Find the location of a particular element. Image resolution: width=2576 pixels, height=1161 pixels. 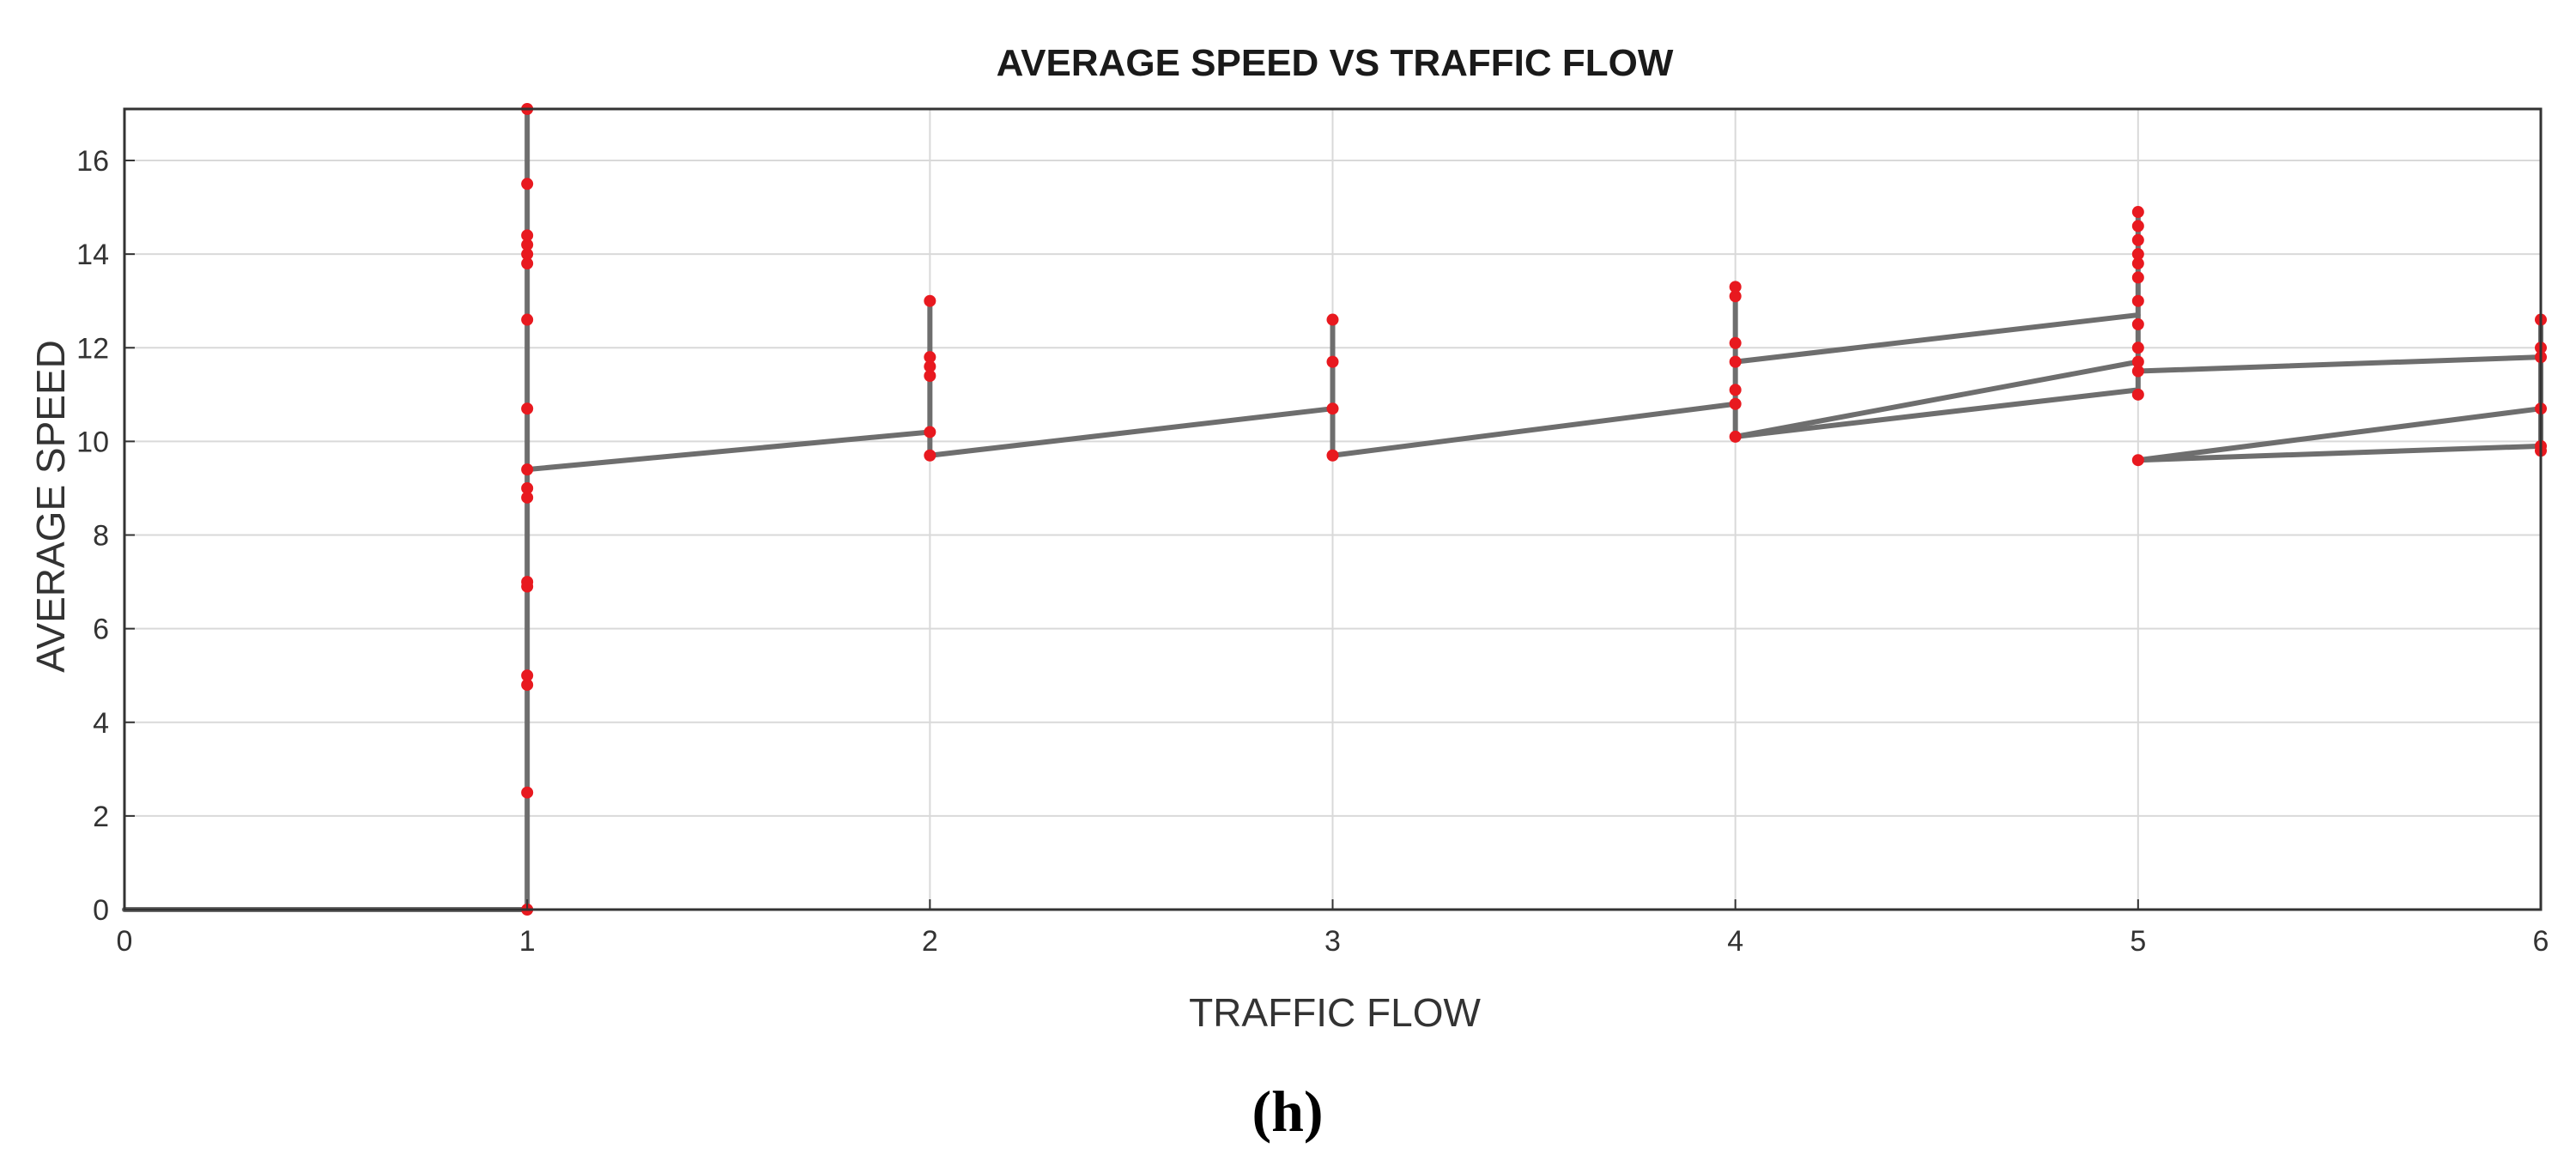

y-axis-label: AVERAGE SPEED is located at coordinates (50, 506).